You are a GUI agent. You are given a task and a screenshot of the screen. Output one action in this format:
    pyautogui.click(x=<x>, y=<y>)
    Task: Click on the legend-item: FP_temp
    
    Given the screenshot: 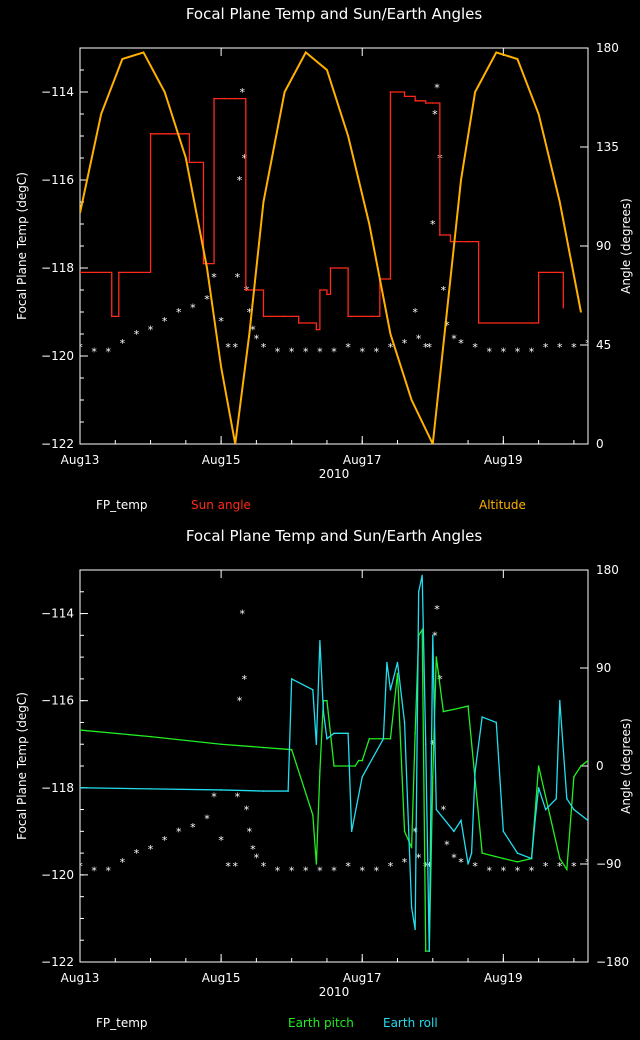 What is the action you would take?
    pyautogui.click(x=122, y=1023)
    